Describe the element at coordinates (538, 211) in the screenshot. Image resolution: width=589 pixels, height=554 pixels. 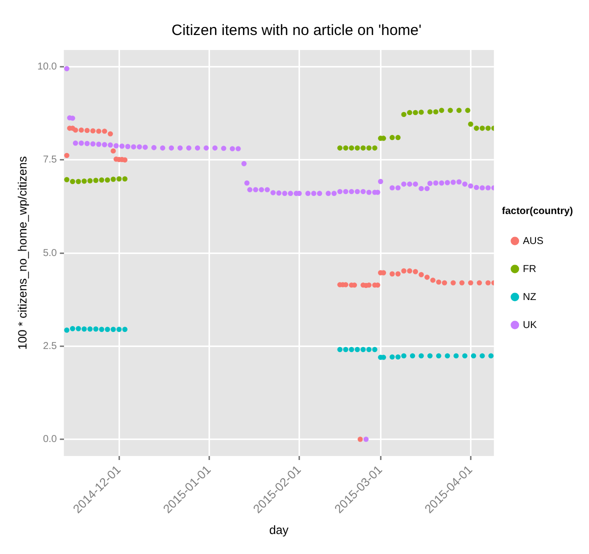
I see `legend-title: factor(country)` at that location.